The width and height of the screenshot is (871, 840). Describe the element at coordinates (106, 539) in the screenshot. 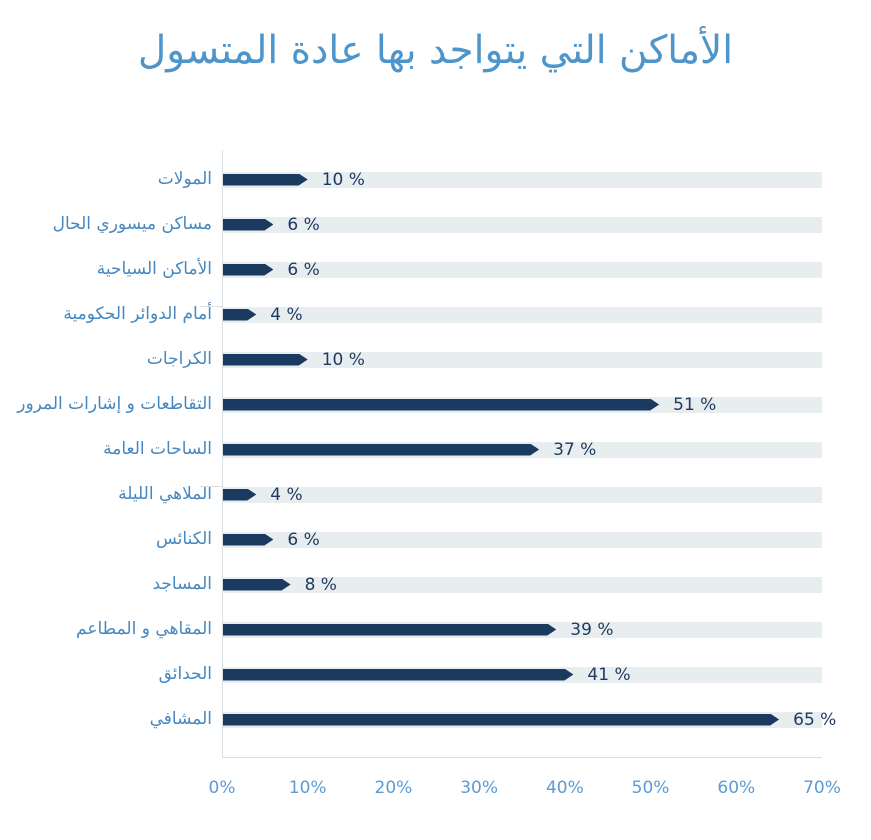

I see `category-label-cell: الكنائس` at that location.